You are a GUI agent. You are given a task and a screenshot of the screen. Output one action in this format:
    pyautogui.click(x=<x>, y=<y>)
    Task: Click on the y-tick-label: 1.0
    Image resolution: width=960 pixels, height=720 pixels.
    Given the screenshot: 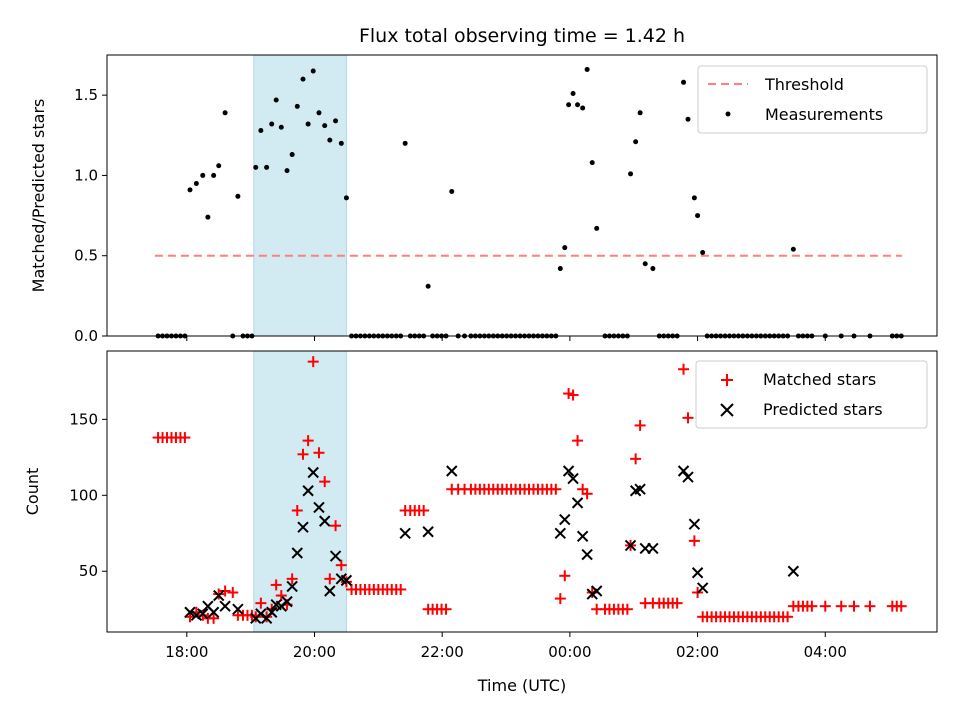 What is the action you would take?
    pyautogui.click(x=86, y=175)
    